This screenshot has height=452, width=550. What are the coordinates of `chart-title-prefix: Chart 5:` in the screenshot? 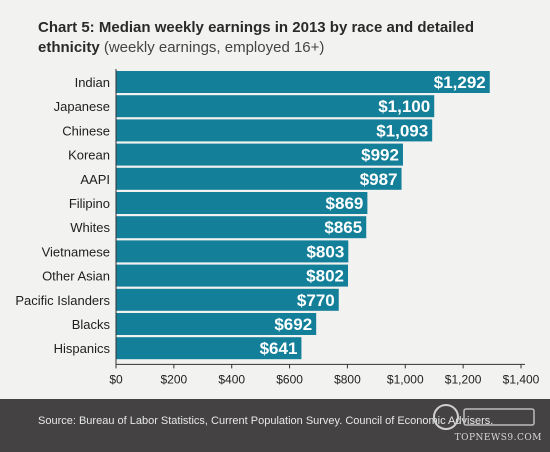 It's located at (66, 27).